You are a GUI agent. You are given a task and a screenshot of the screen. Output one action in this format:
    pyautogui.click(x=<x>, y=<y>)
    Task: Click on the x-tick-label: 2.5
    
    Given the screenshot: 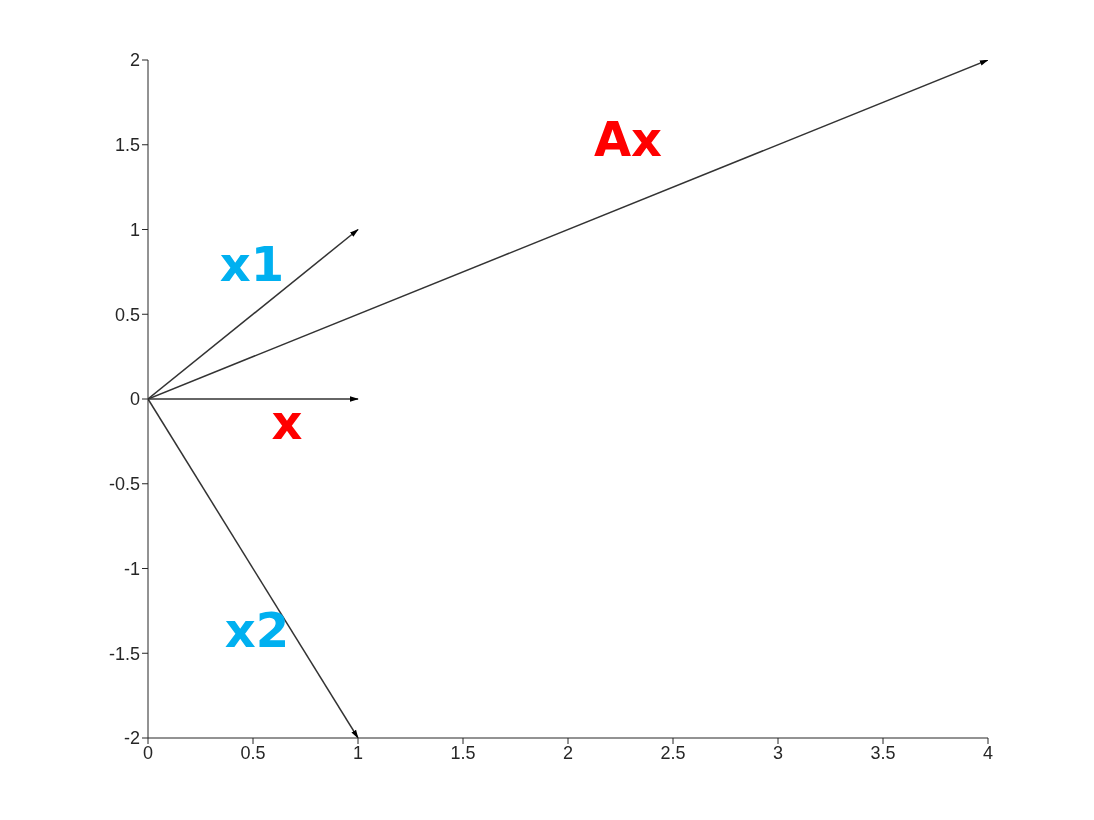 What is the action you would take?
    pyautogui.click(x=673, y=752)
    